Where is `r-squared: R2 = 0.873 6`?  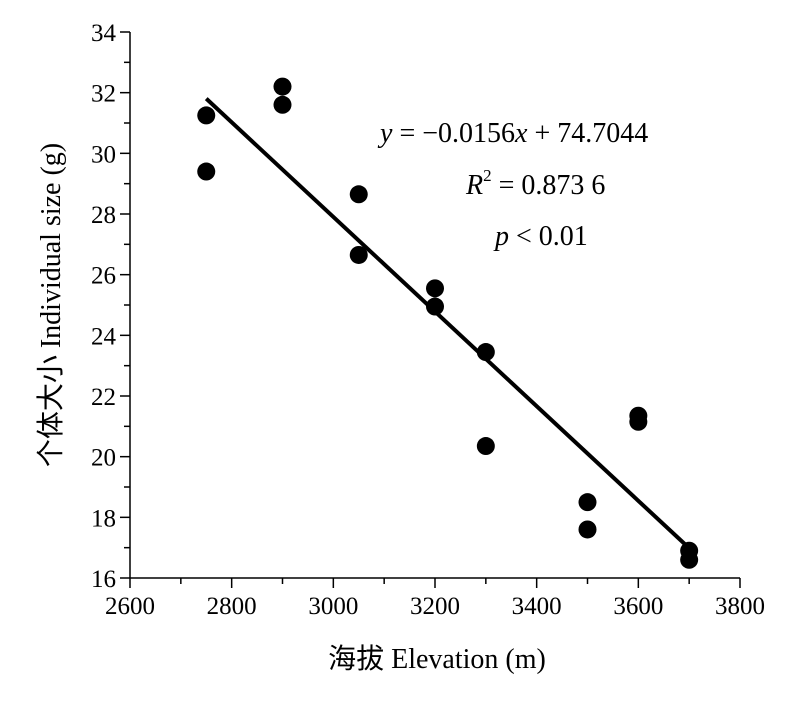 r-squared: R2 = 0.873 6 is located at coordinates (535, 183).